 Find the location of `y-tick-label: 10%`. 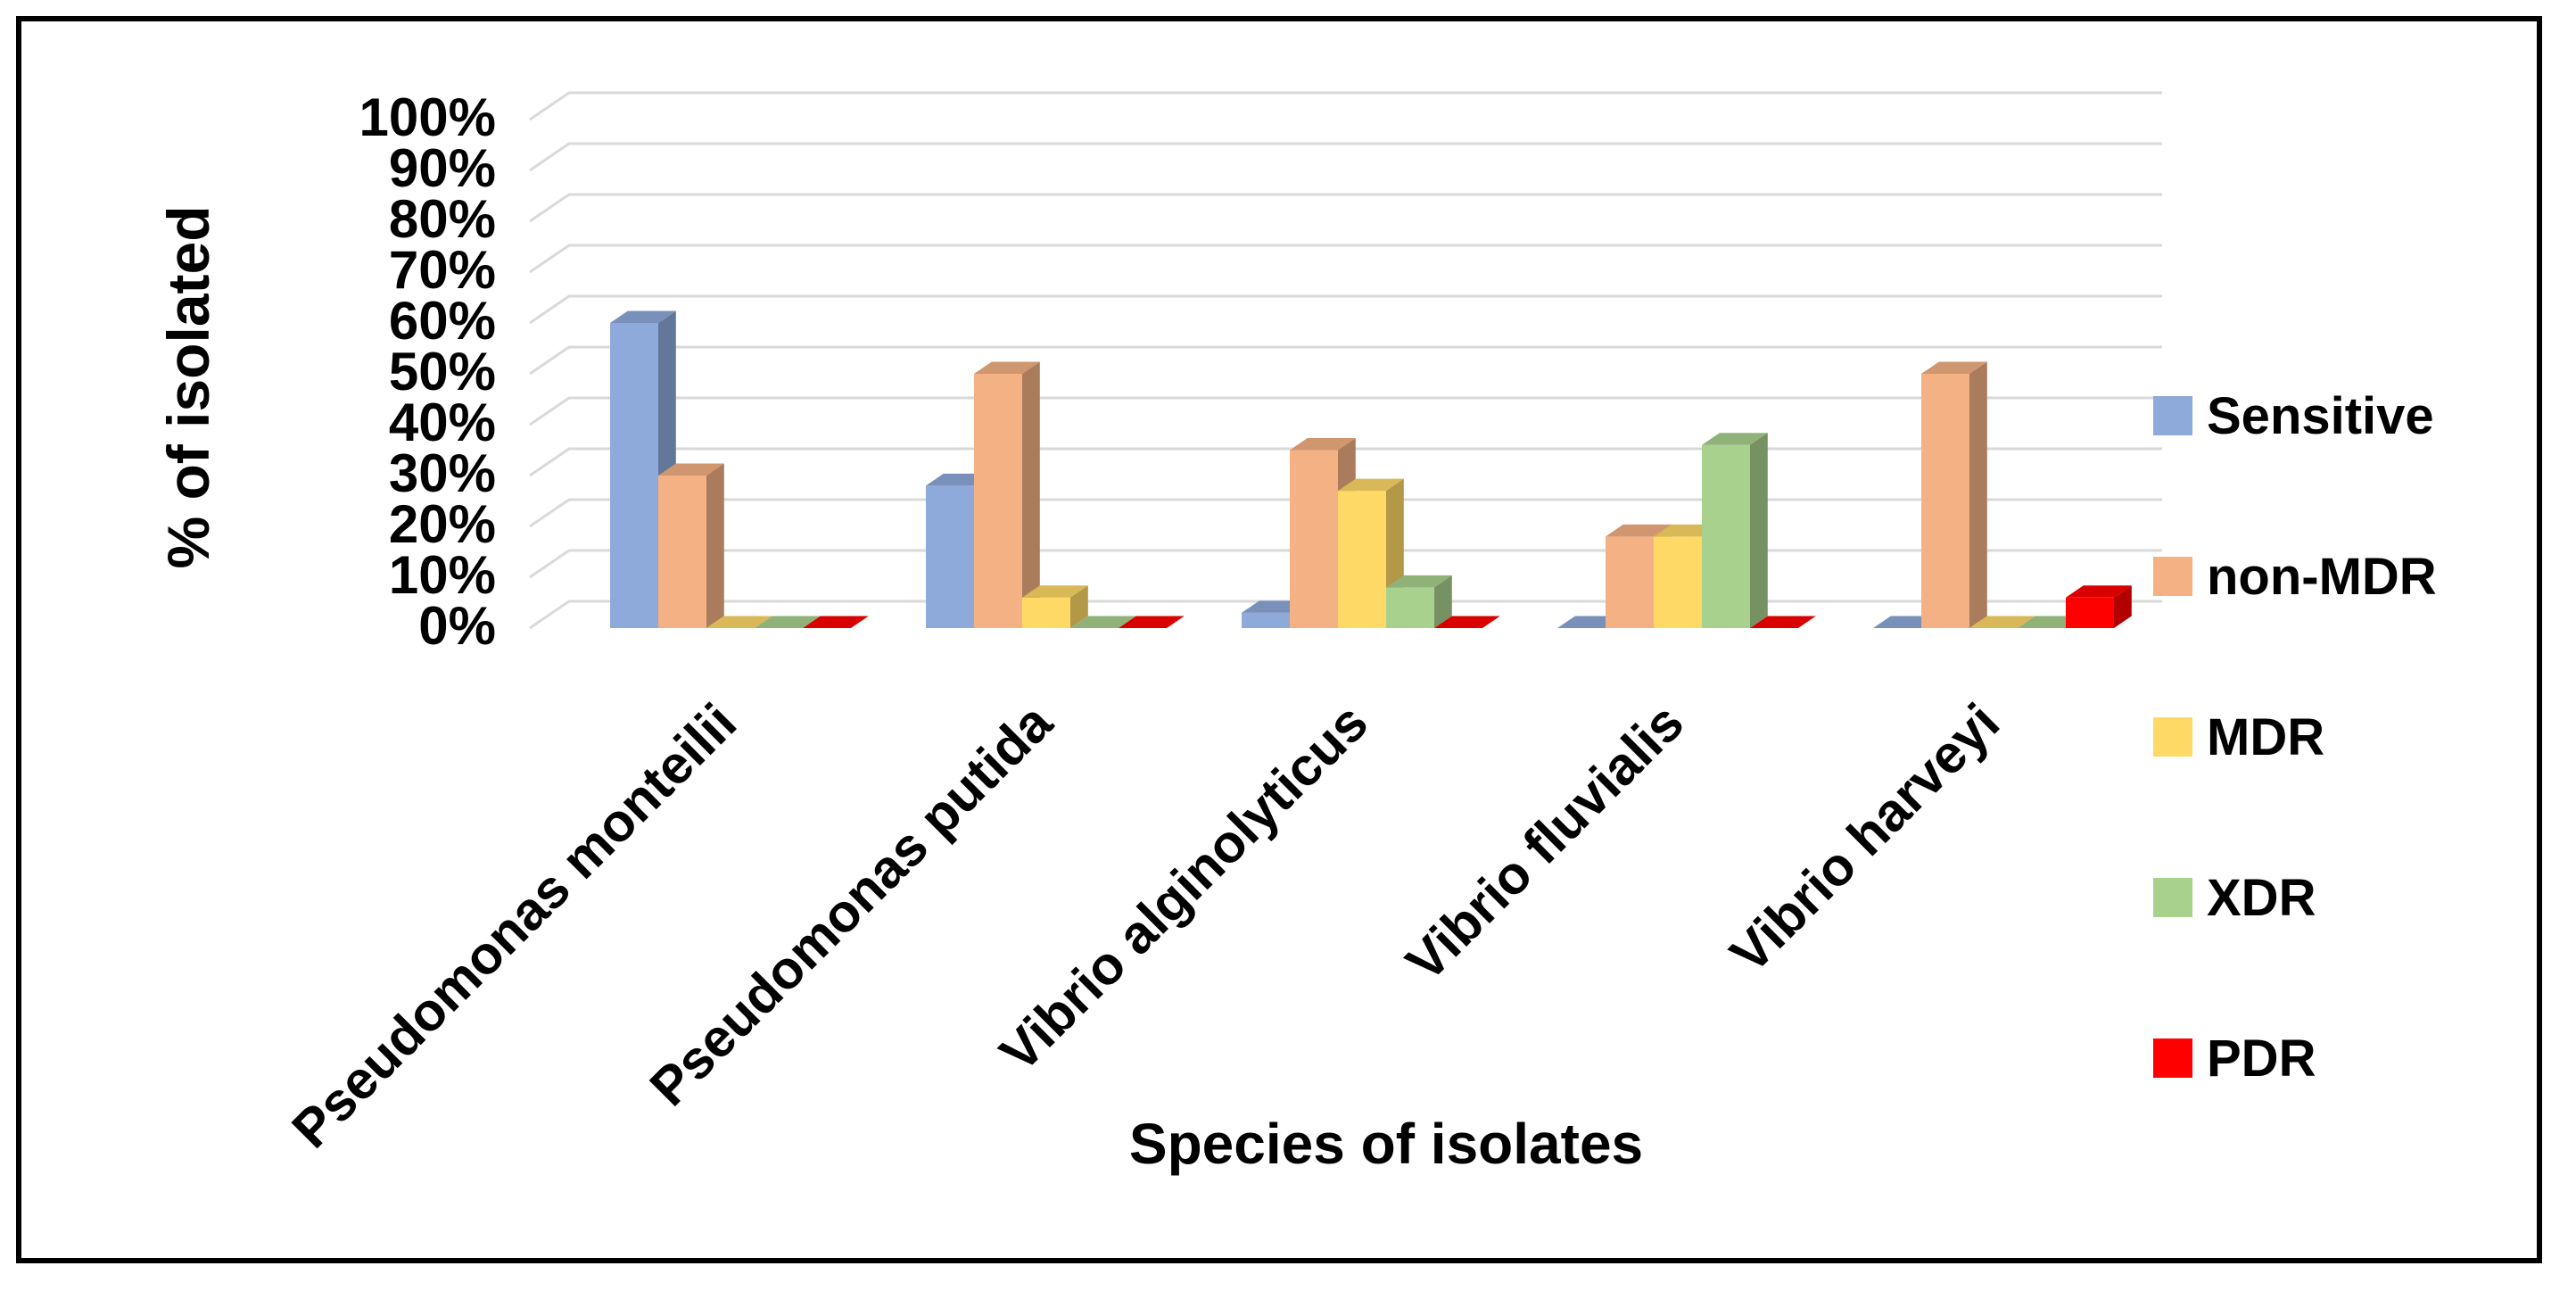

y-tick-label: 10% is located at coordinates (442, 575).